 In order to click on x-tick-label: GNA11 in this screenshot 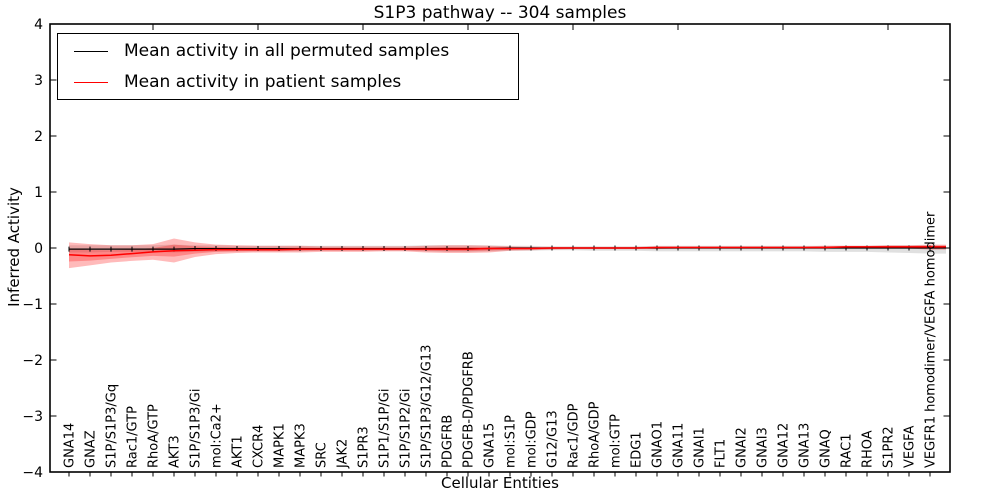, I will do `click(679, 445)`.